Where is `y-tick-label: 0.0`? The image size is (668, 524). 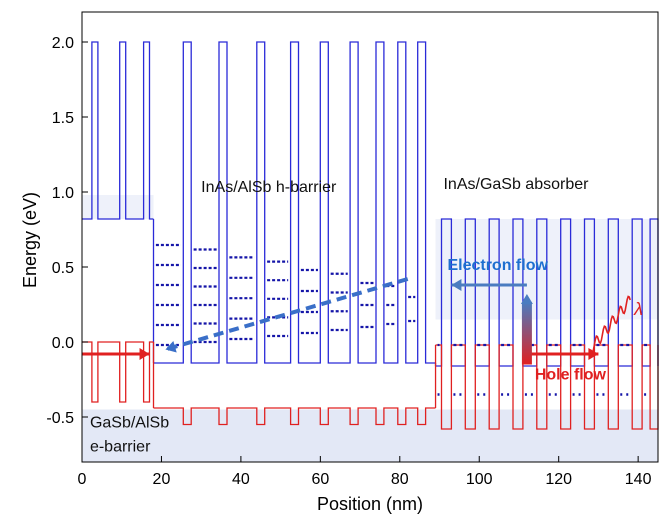
y-tick-label: 0.0 is located at coordinates (63, 343).